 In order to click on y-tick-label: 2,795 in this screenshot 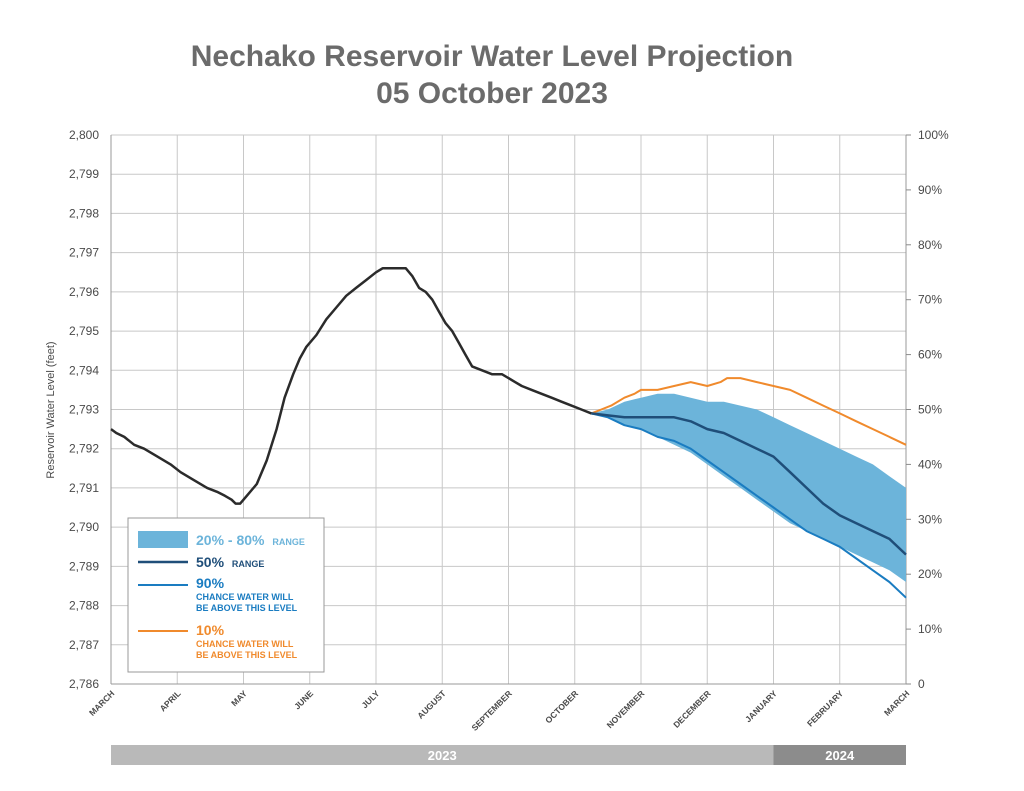, I will do `click(84, 331)`.